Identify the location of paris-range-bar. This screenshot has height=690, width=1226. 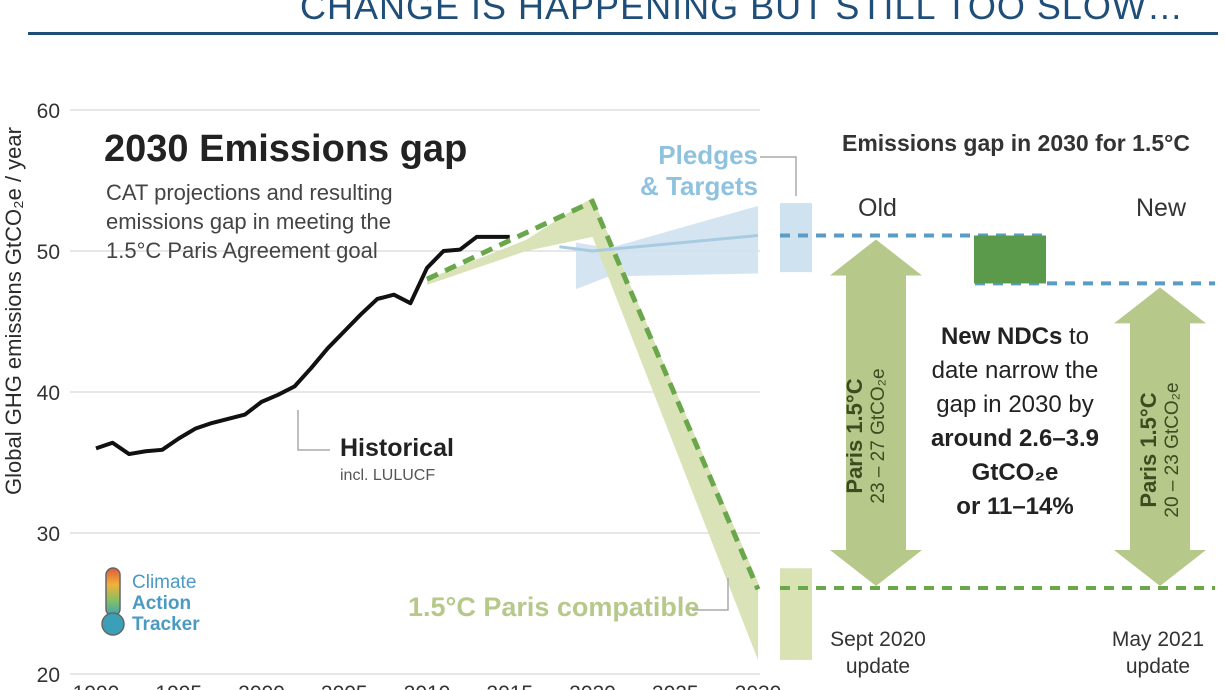
(796, 614).